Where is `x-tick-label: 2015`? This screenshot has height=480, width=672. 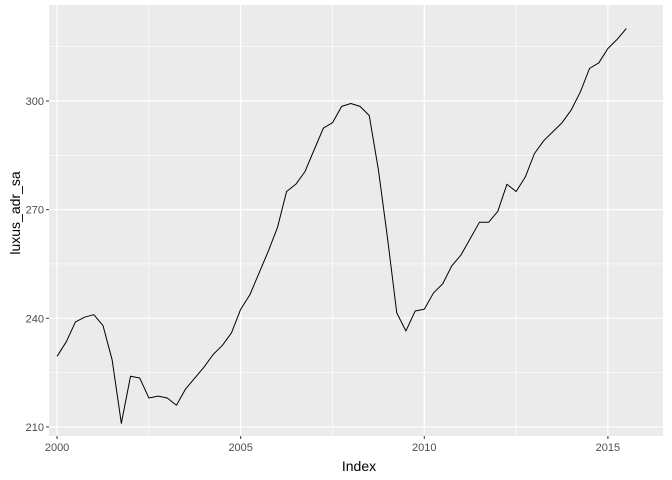
x-tick-label: 2015 is located at coordinates (608, 448).